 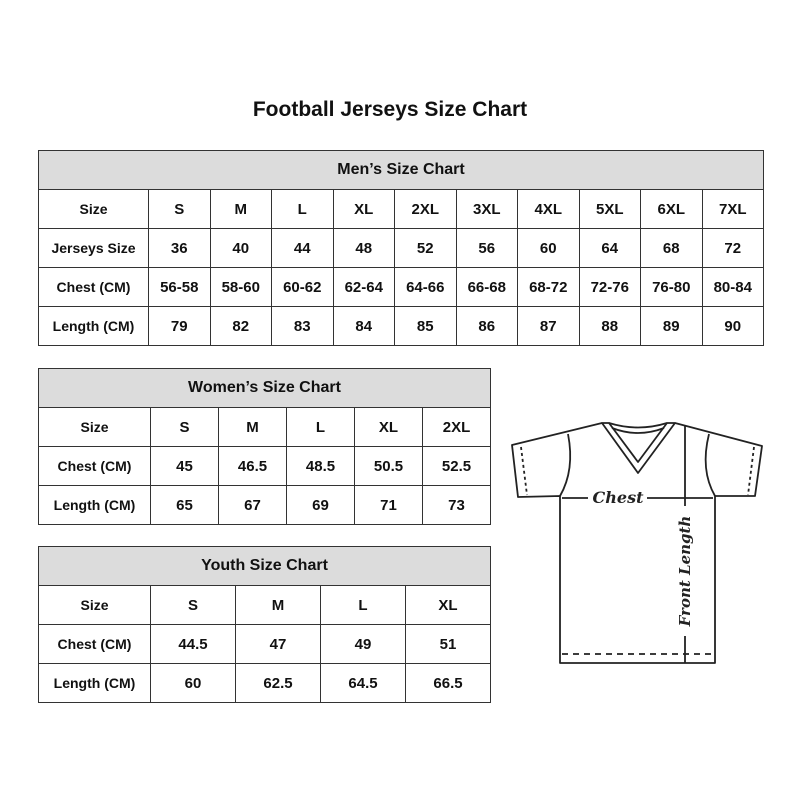 I want to click on chest-label: Chest, so click(x=619, y=497).